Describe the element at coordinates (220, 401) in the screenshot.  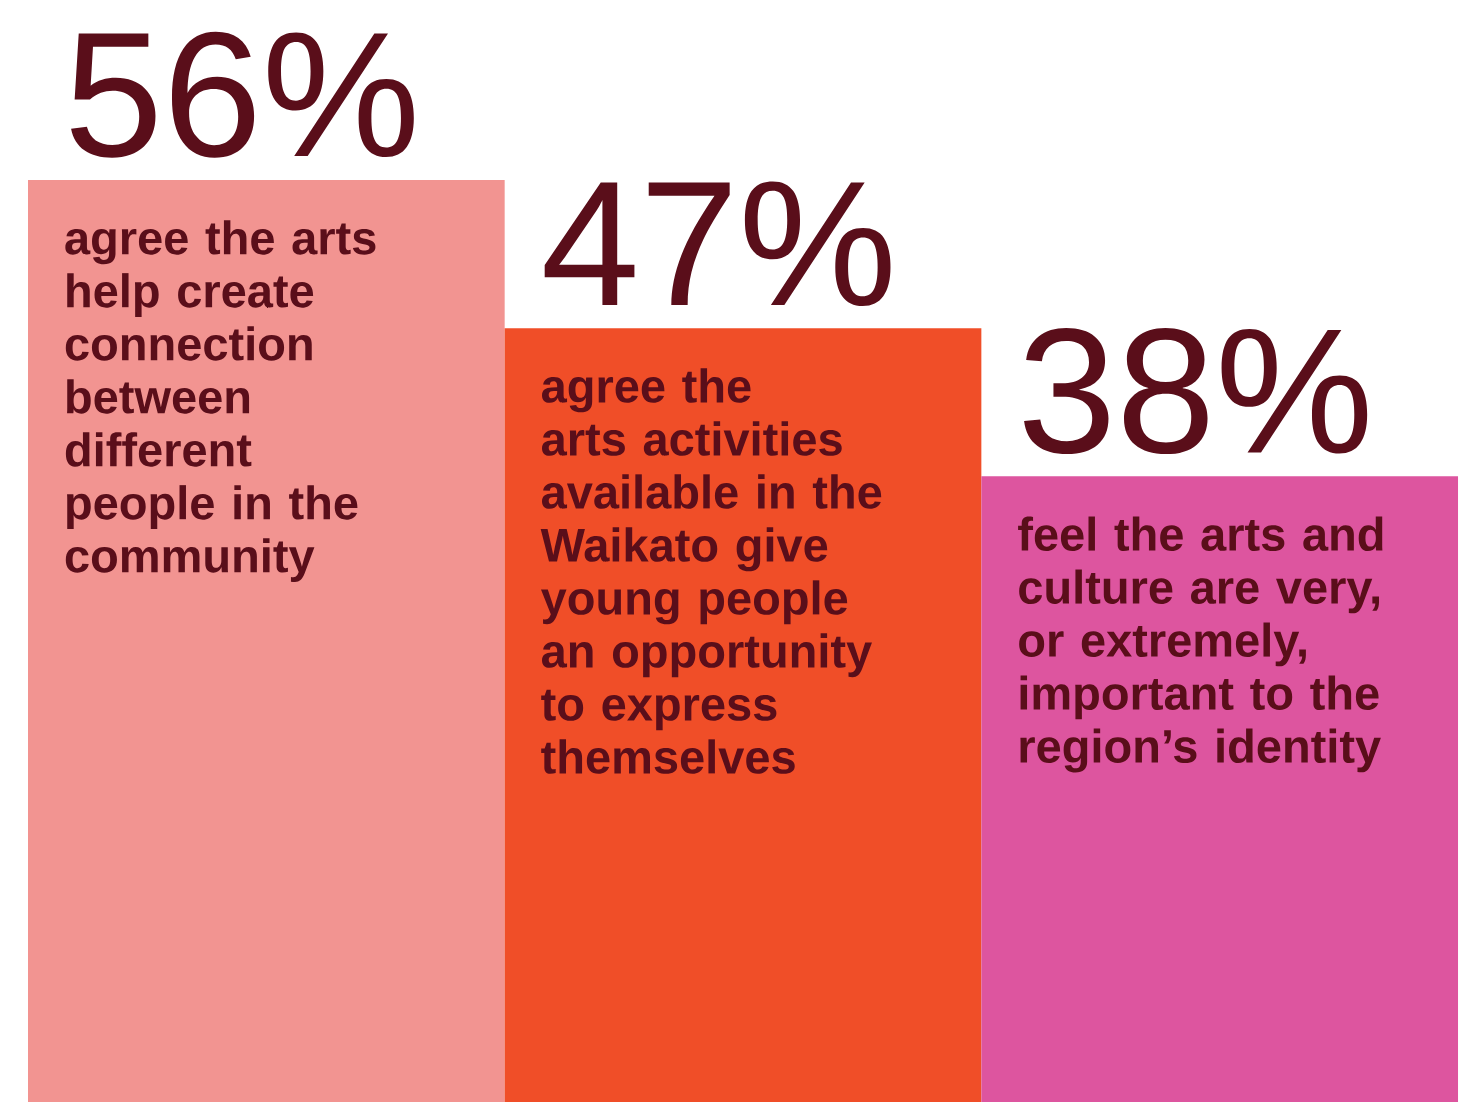
I see `x-tick-label: agree the arts help create connection between different people in the community` at that location.